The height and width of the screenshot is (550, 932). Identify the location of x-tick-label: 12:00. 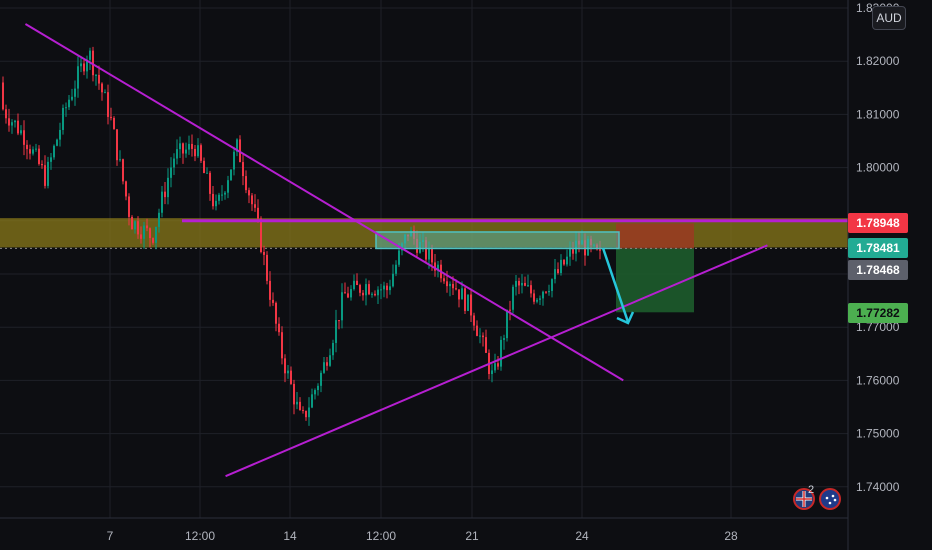
(200, 536).